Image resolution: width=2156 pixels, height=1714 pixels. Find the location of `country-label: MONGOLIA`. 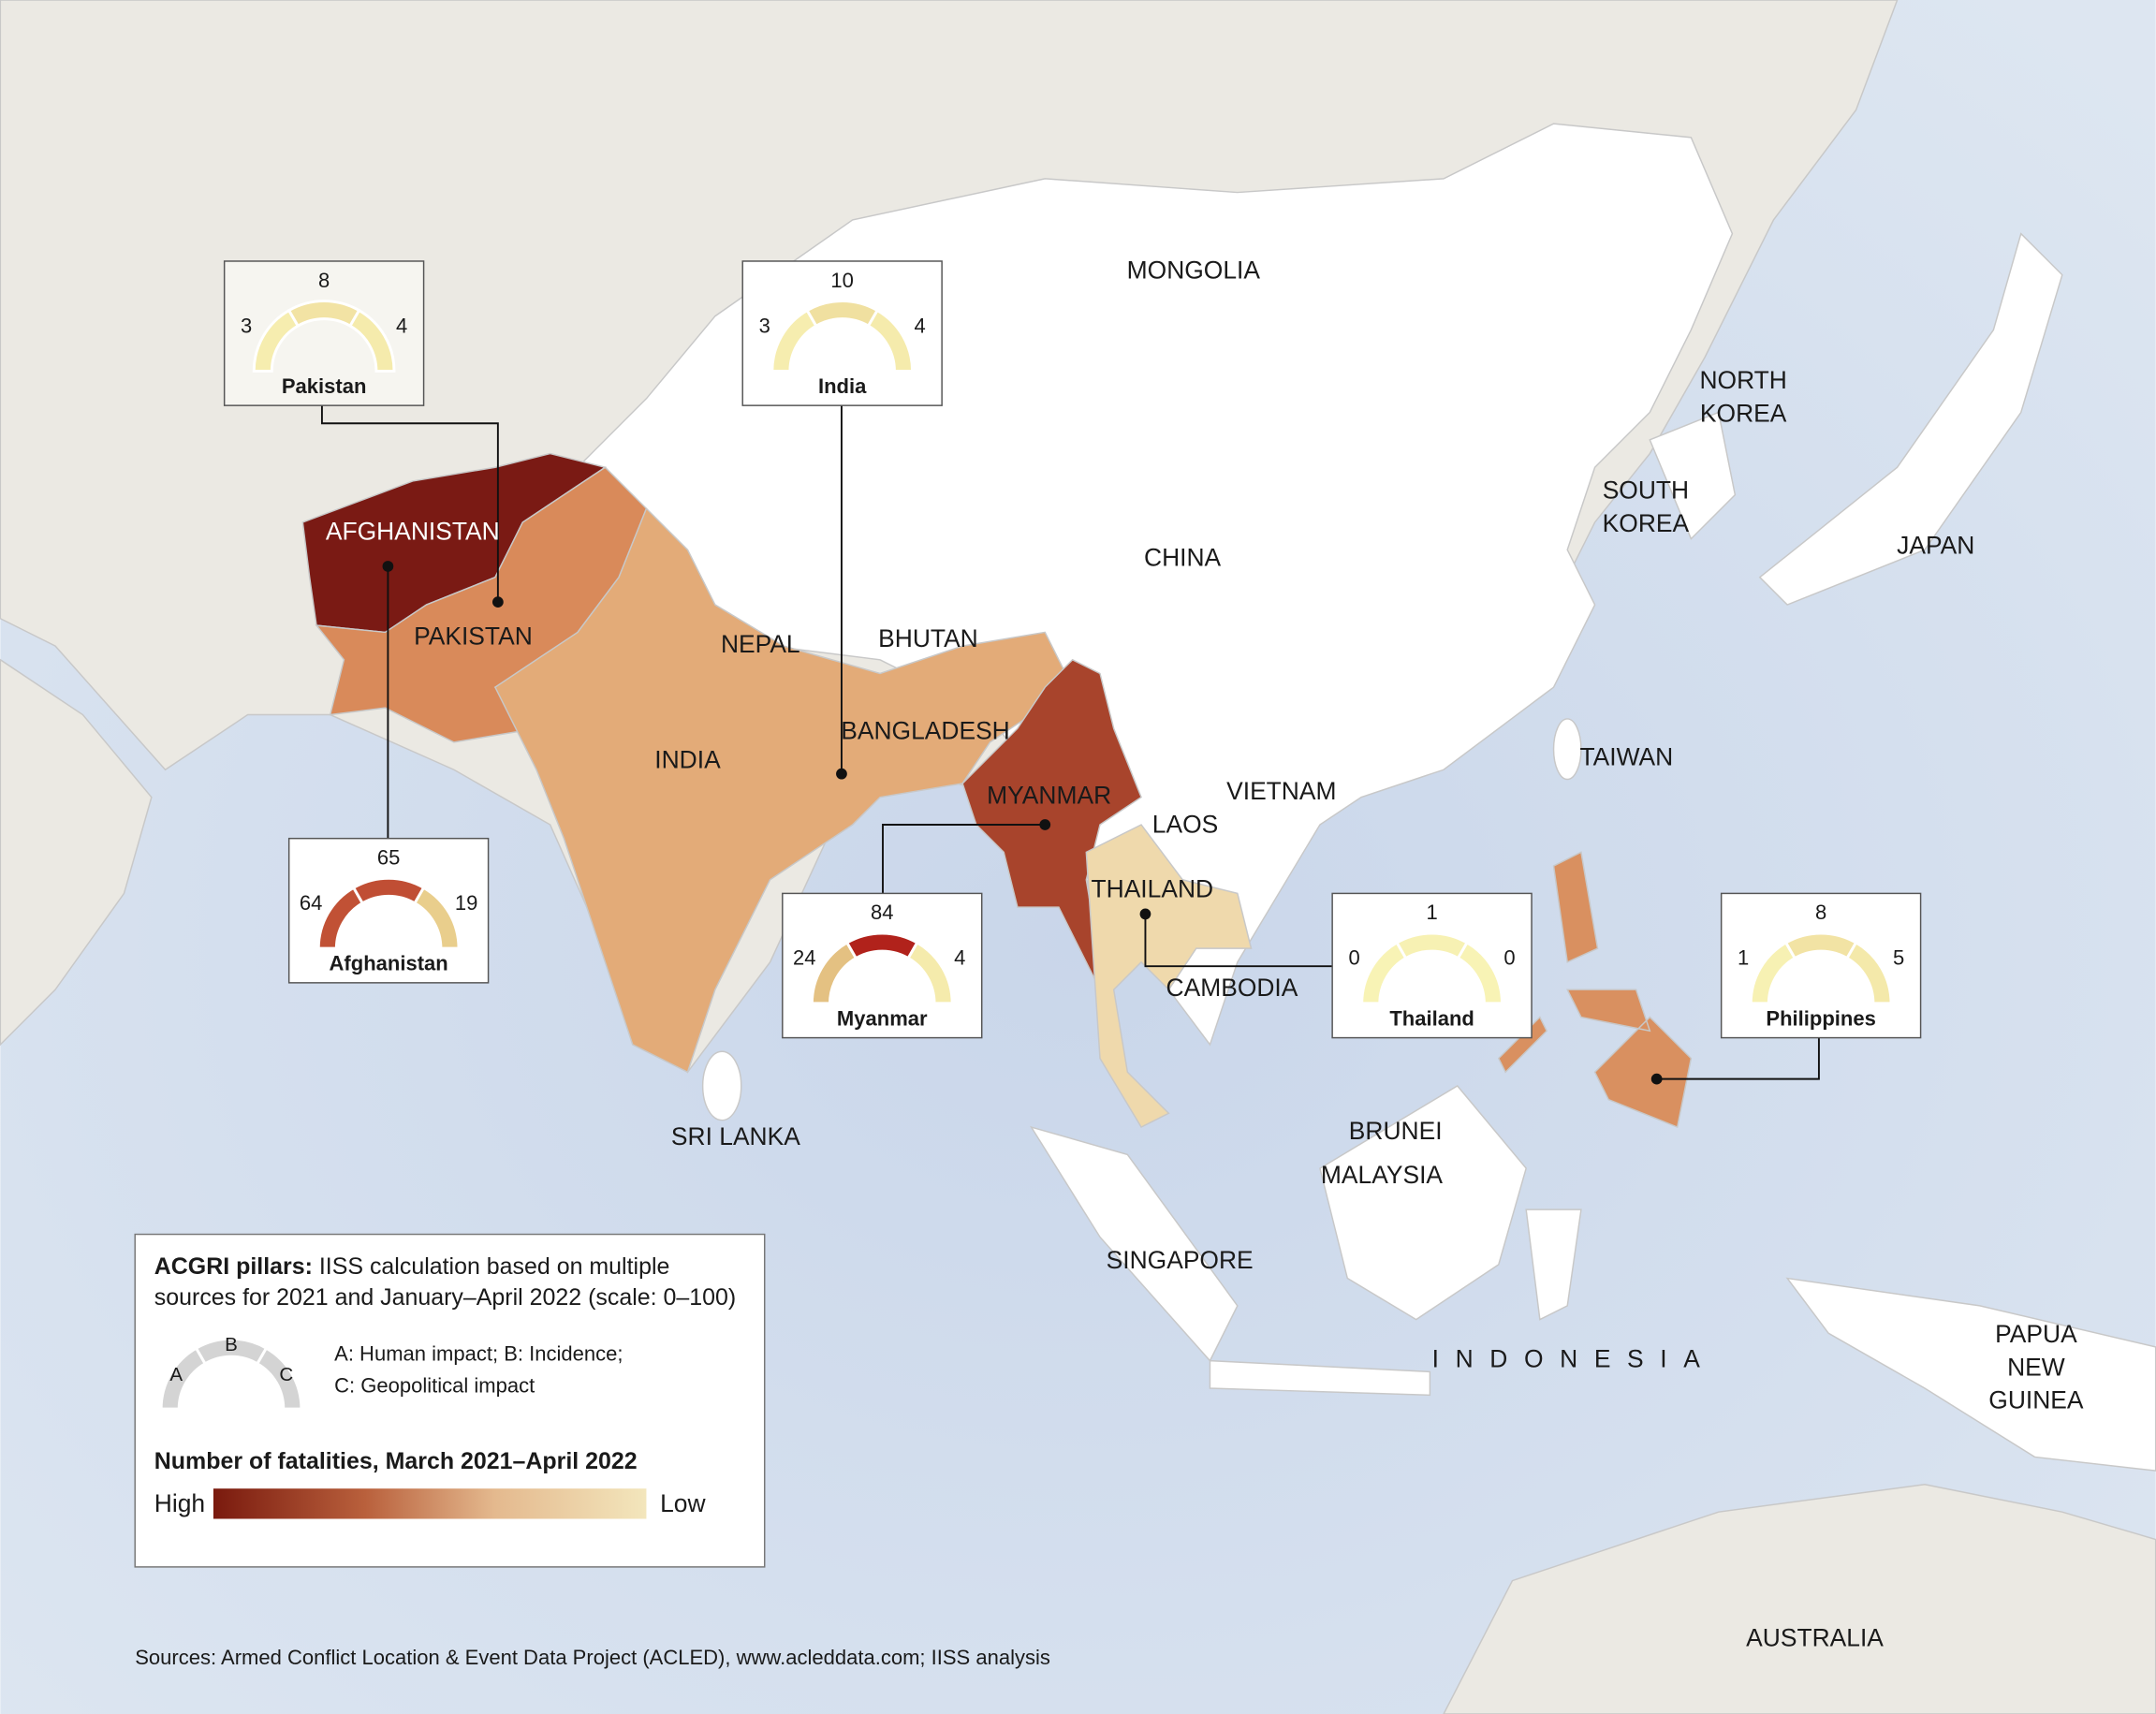

country-label: MONGOLIA is located at coordinates (1194, 270).